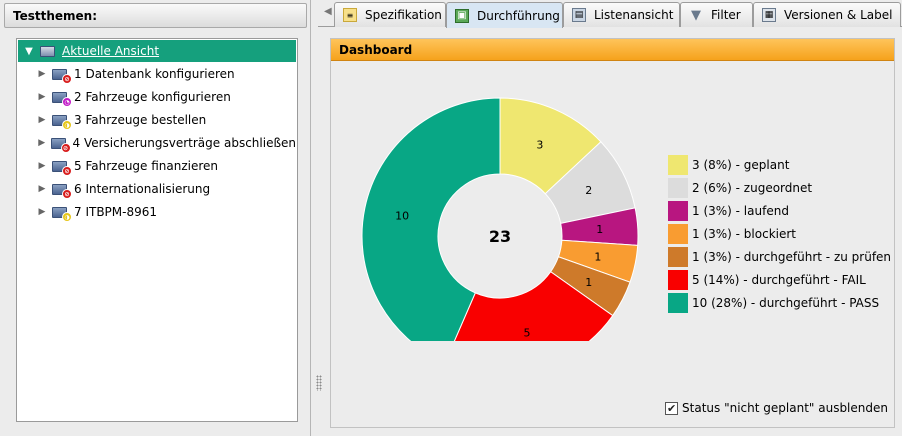 This screenshot has width=902, height=436. What do you see at coordinates (184, 143) in the screenshot?
I see `tree-item-label: 4 Versicherungsverträge abschließen` at bounding box center [184, 143].